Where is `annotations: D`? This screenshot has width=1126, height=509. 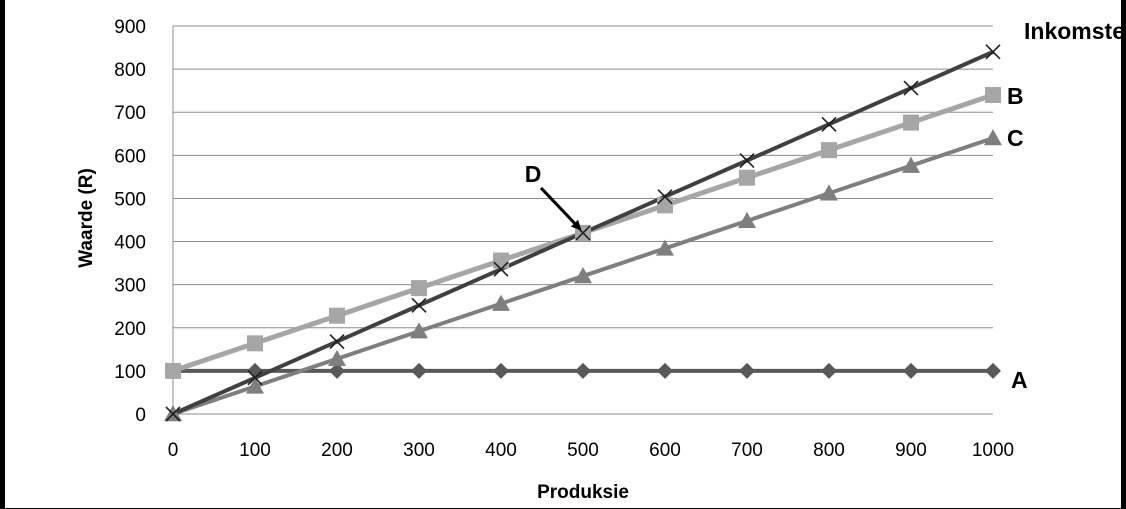
annotations: D is located at coordinates (553, 196).